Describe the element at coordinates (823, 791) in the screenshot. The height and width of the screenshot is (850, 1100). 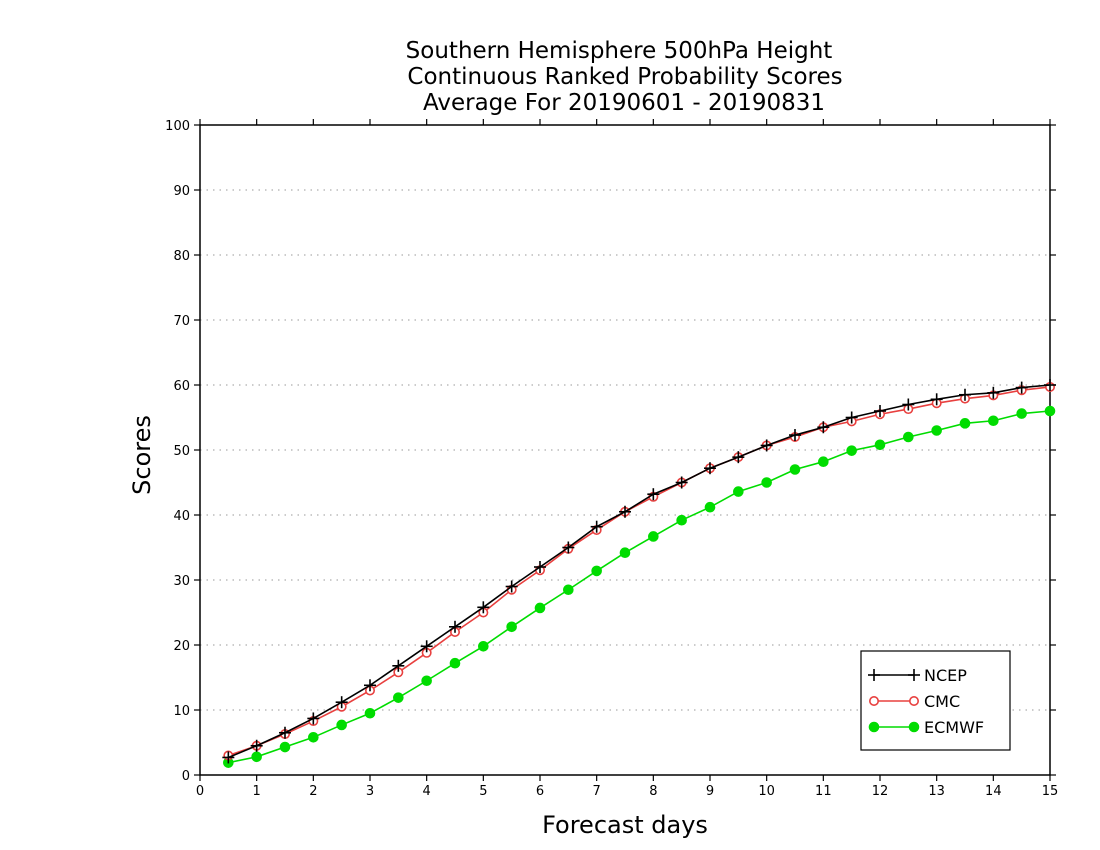
I see `x-tick-label: 11` at that location.